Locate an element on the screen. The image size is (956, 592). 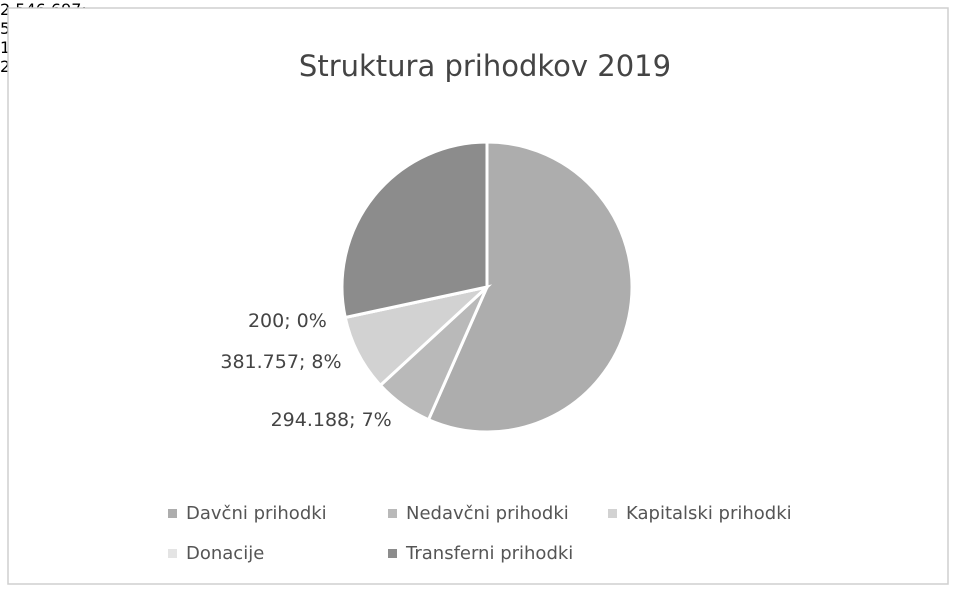
chart-title: Struktura prihodkov 2019 is located at coordinates (485, 66).